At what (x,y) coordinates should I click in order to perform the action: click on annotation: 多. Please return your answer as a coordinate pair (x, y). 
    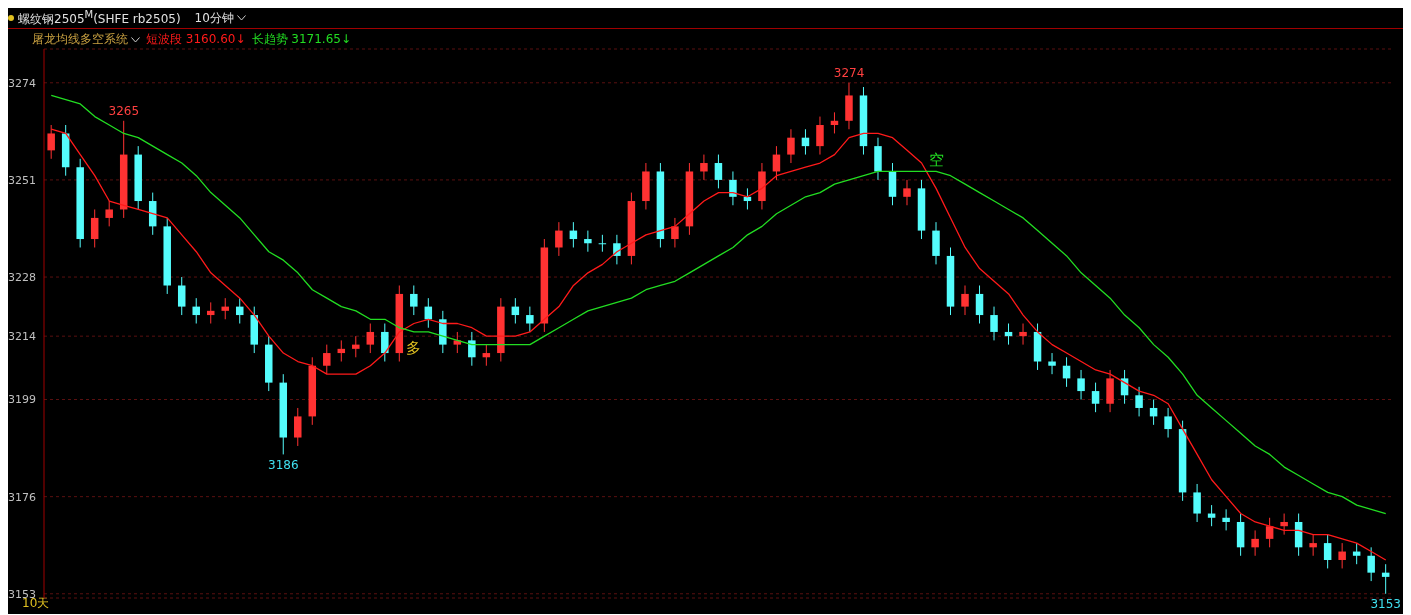
    Looking at the image, I should click on (414, 347).